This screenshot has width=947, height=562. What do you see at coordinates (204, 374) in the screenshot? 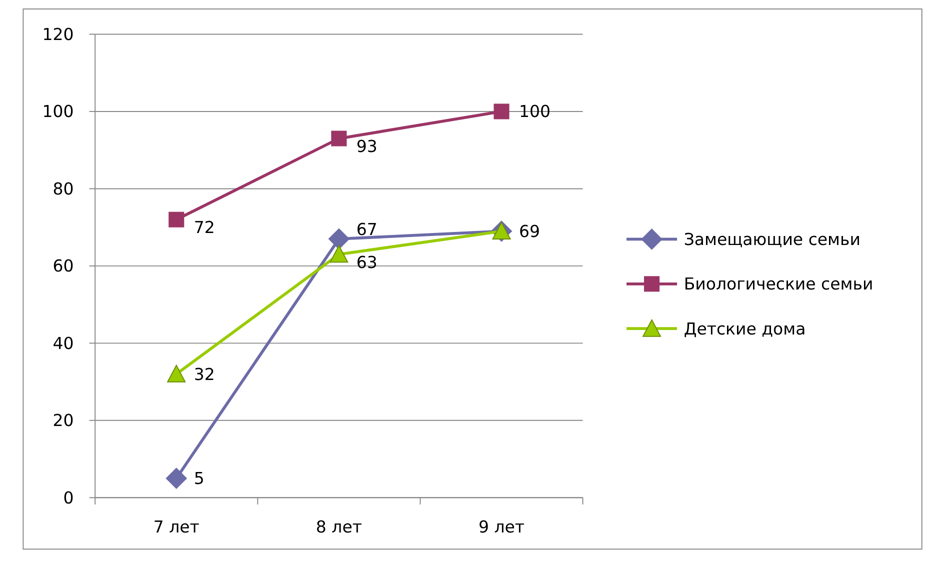
I see `data-label: 32` at bounding box center [204, 374].